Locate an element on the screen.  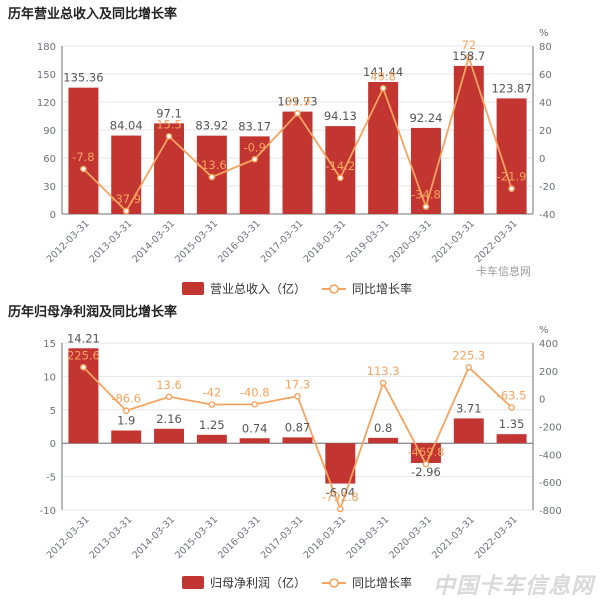
growth-value-label: -13.6 is located at coordinates (212, 165).